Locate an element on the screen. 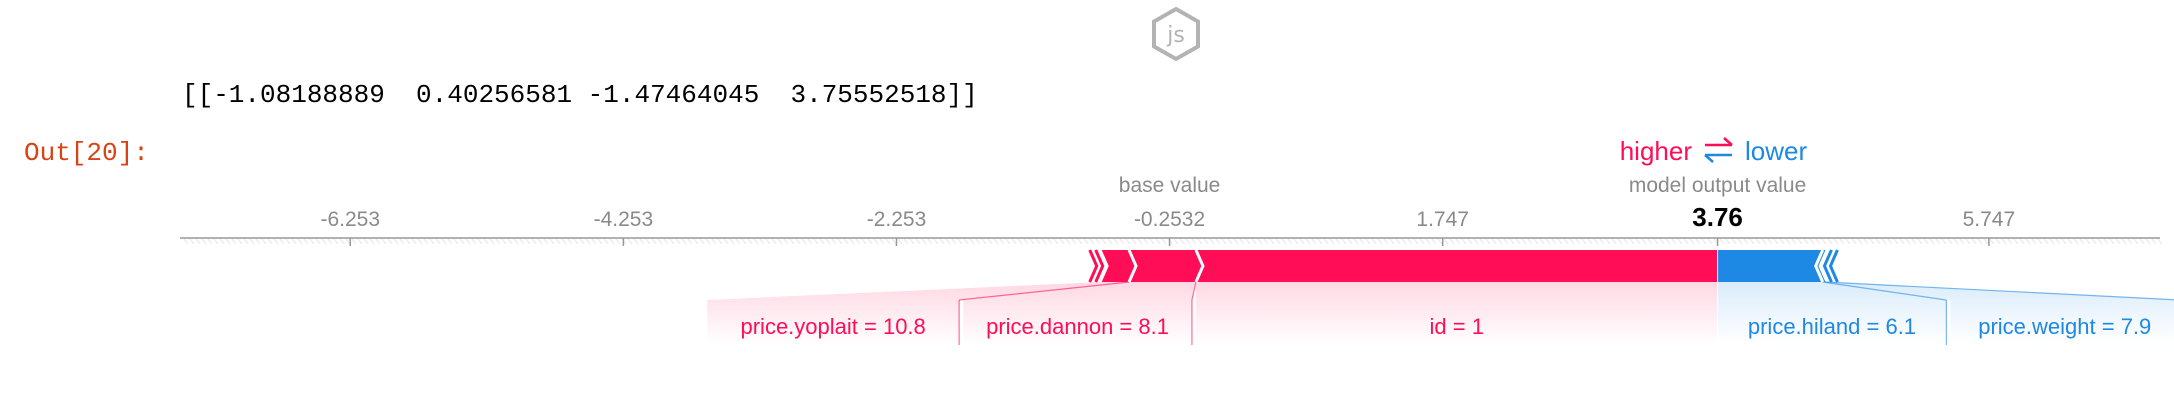  svg-text: js is located at coordinates (1175, 35).